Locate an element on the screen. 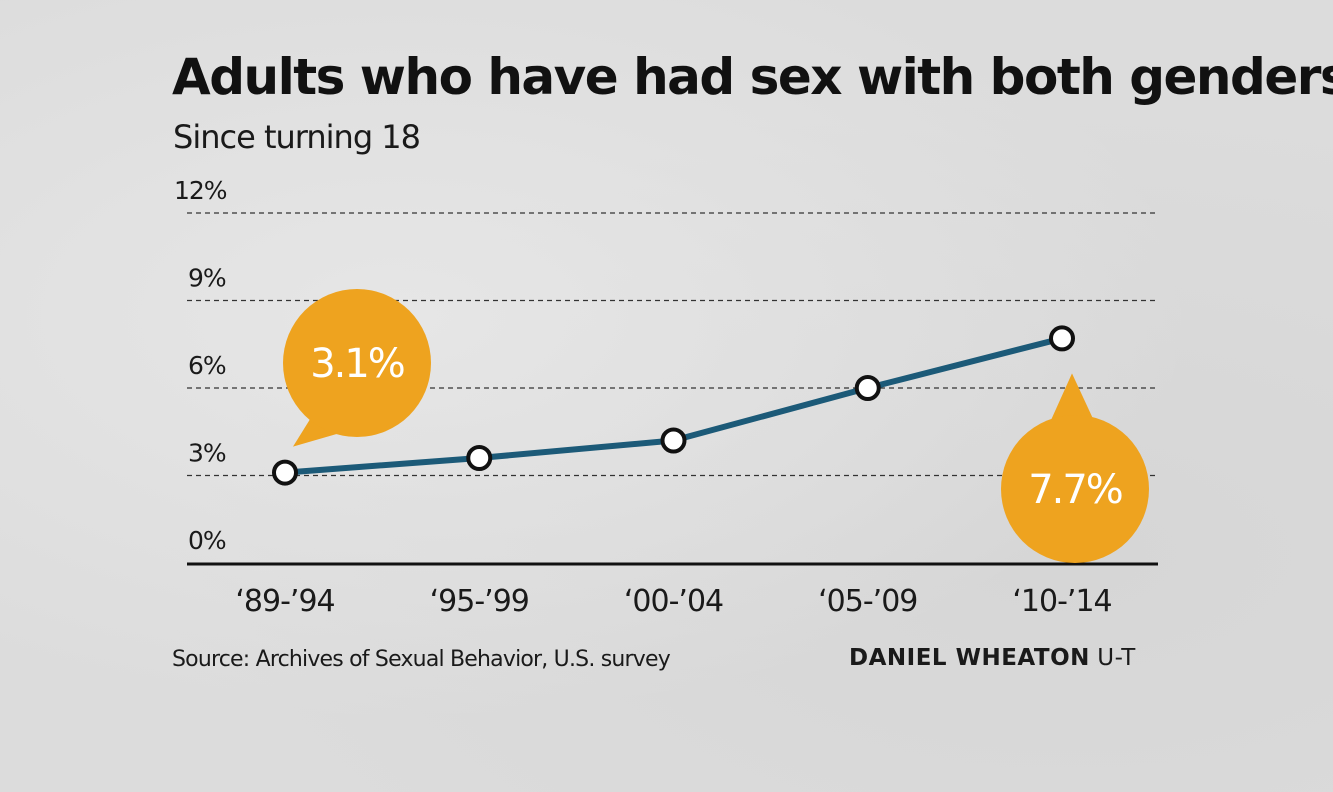 The image size is (1333, 792). y-axis-ticks: 0% 3% 6% 9% 12% is located at coordinates (201, 365).